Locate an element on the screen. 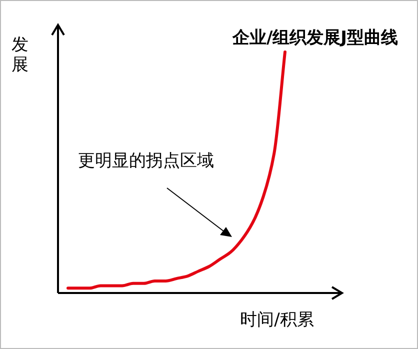 This screenshot has height=349, width=418. x-axis-title: 时间/积累 is located at coordinates (277, 320).